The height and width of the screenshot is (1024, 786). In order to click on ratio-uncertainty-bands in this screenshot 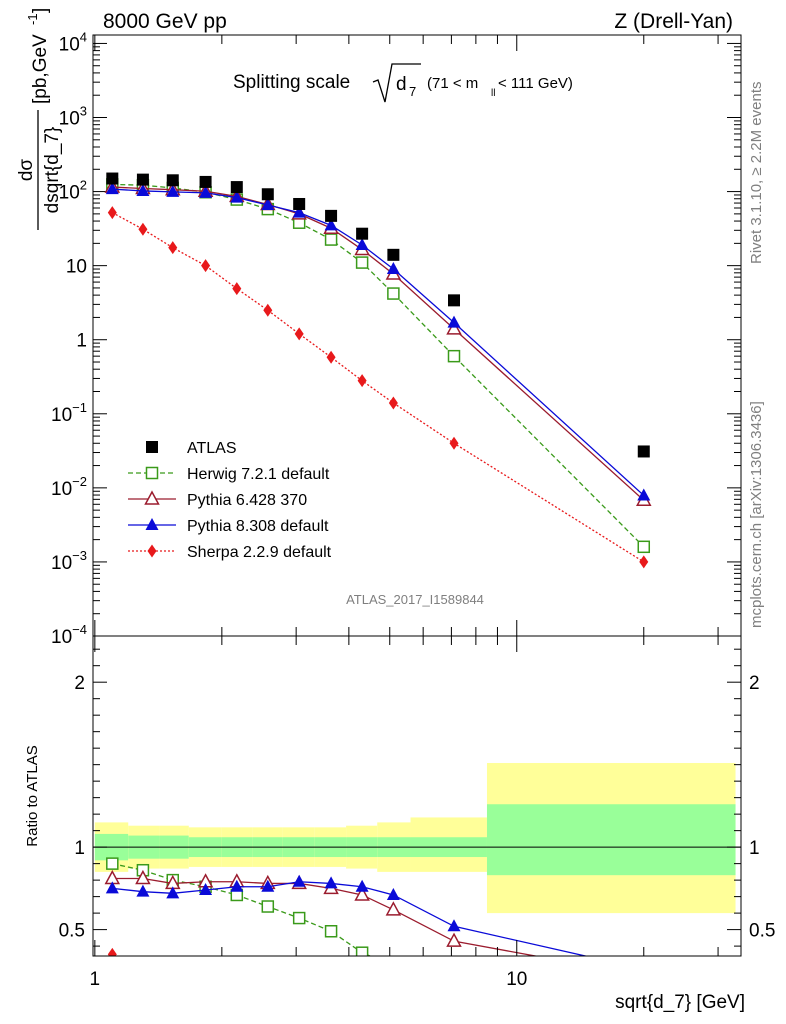, I will do `click(415, 838)`.